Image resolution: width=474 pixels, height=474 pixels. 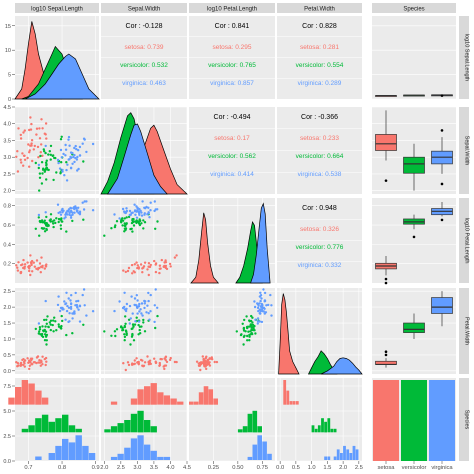 What do you see at coordinates (467, 420) in the screenshot?
I see `row-strip-label: Species` at bounding box center [467, 420].